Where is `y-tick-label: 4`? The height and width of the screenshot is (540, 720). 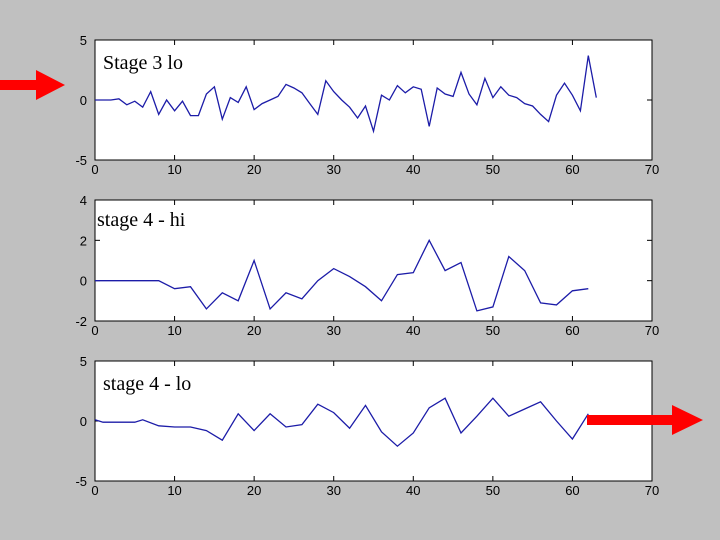 y-tick-label: 4 is located at coordinates (83, 200).